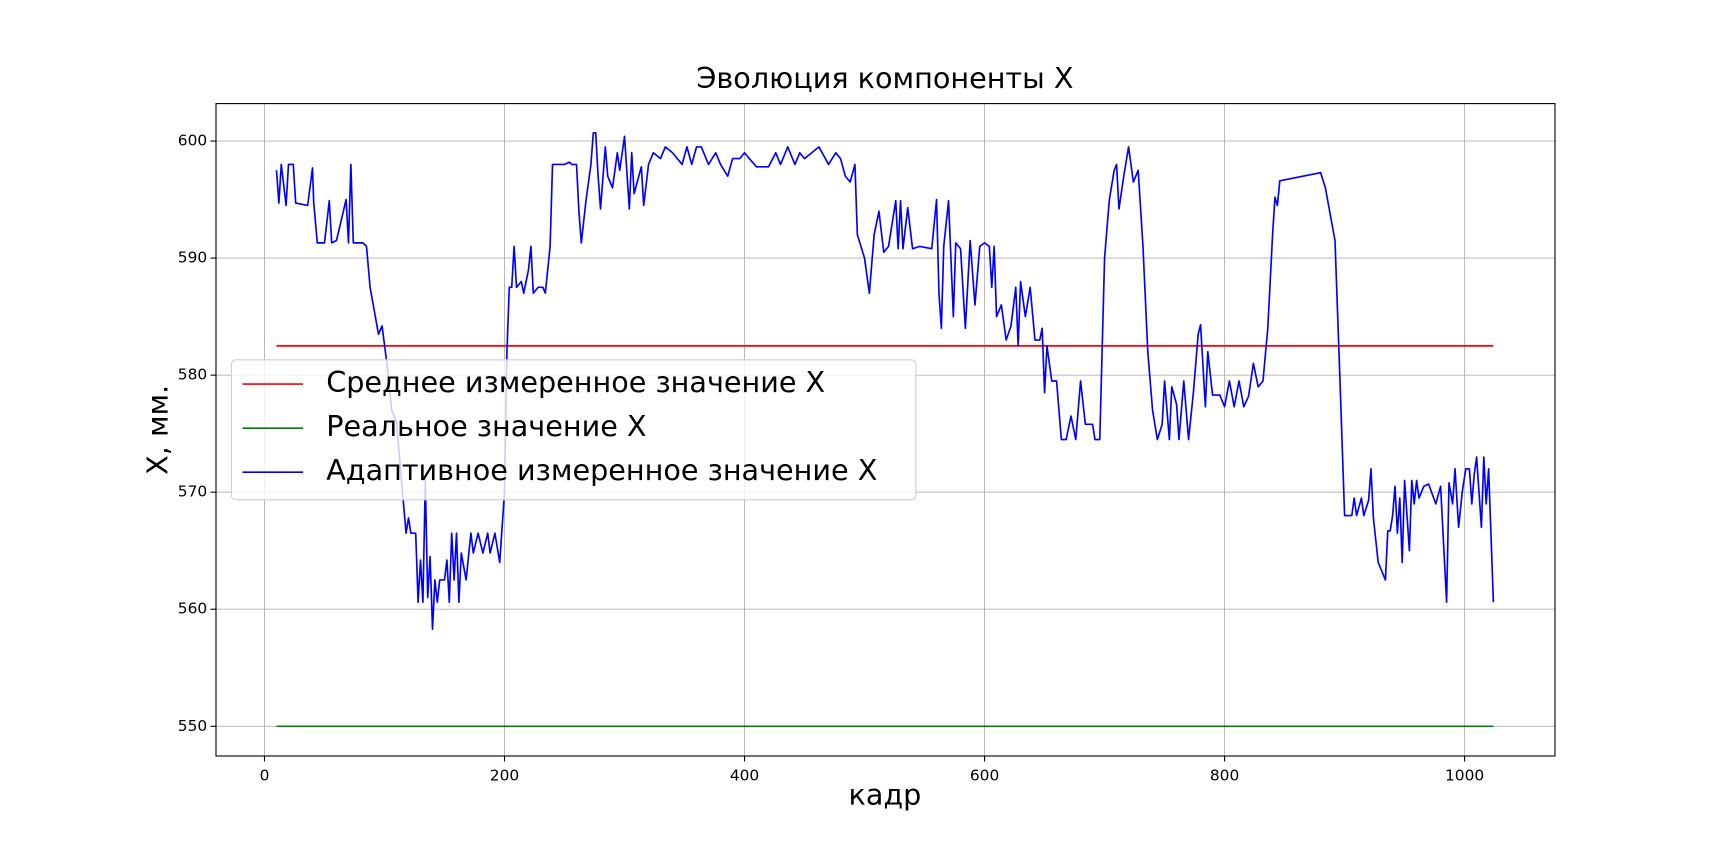 Image resolution: width=1728 pixels, height=864 pixels. Describe the element at coordinates (575, 382) in the screenshot. I see `legend-label: Среднее измеренное значение X` at that location.